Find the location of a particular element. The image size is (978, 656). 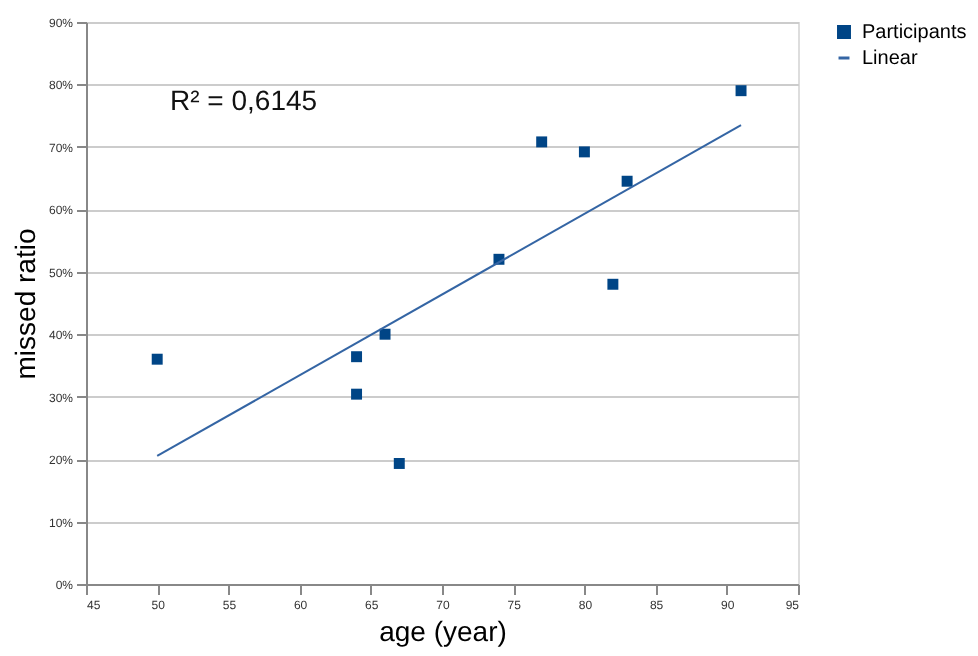

y-axis-title: missed ratio is located at coordinates (24, 304).